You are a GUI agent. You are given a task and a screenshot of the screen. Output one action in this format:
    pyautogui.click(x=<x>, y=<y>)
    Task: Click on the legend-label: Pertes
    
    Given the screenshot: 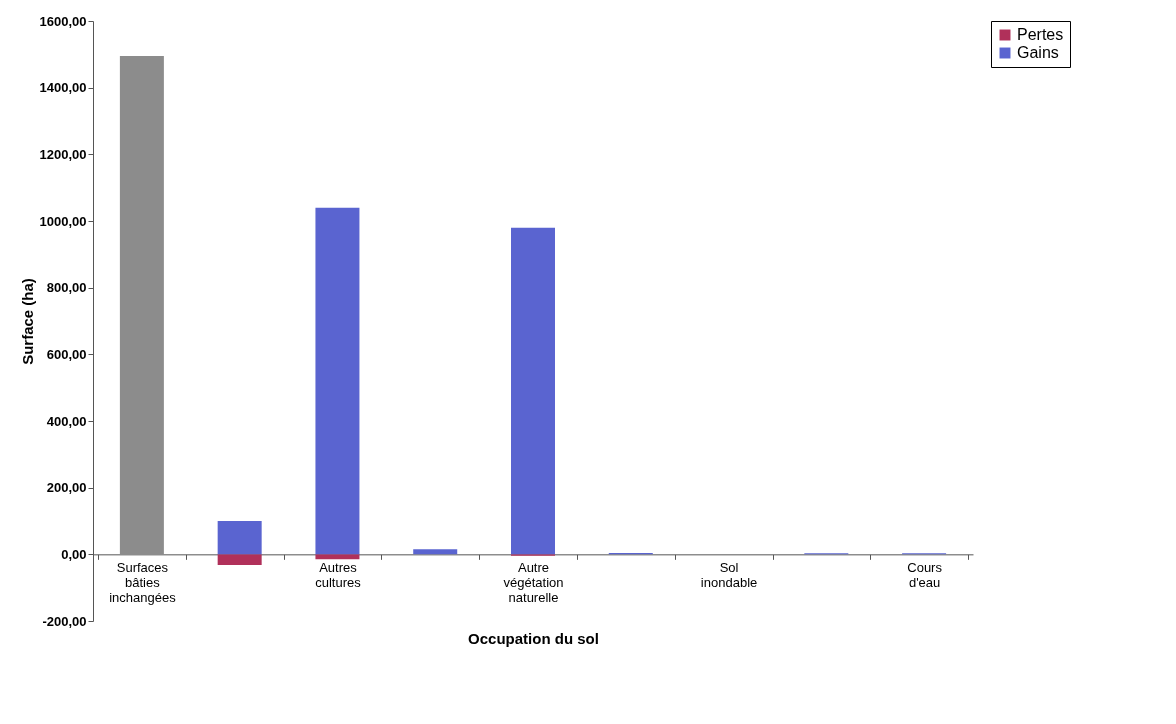 What is the action you would take?
    pyautogui.click(x=1040, y=34)
    